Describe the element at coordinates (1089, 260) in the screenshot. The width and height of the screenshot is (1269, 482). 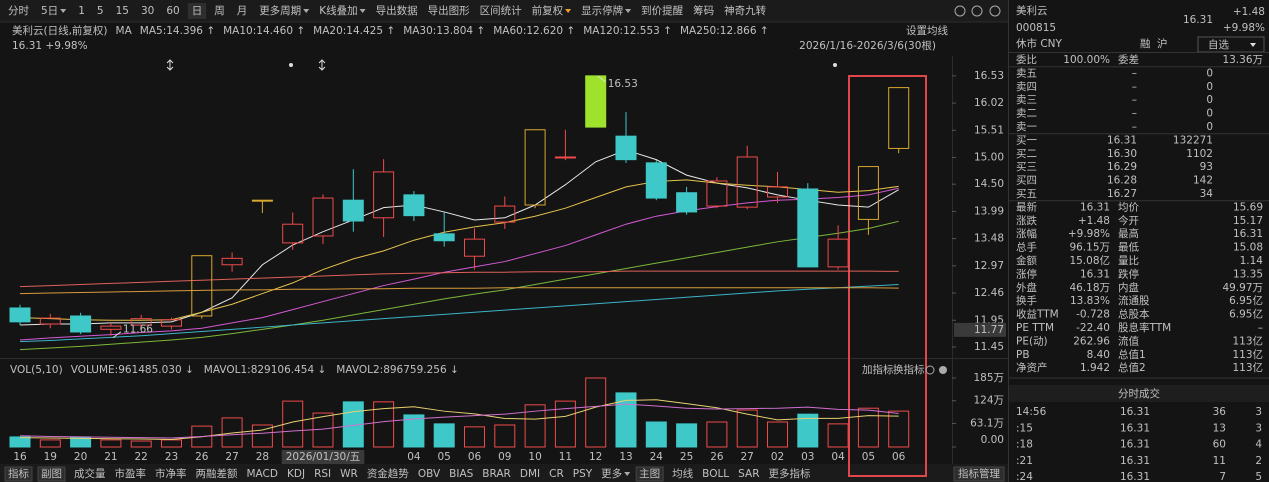
I see `stat-value: 15.08亿` at that location.